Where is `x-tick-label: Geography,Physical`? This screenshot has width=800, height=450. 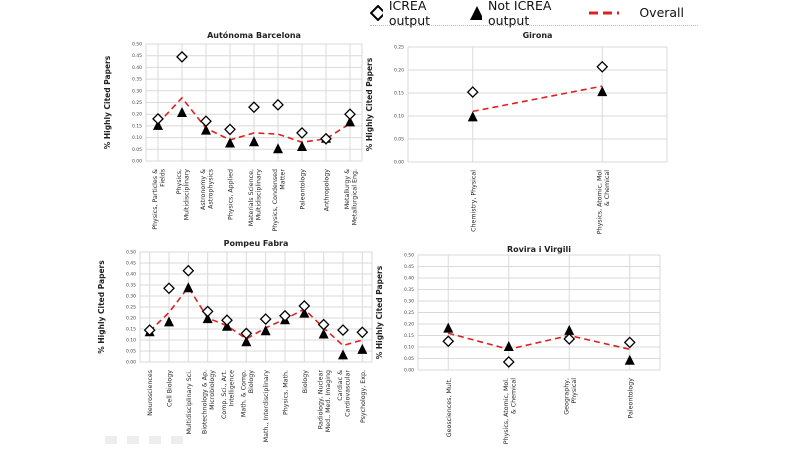
x-tick-label: Geography,Physical is located at coordinates (570, 396).